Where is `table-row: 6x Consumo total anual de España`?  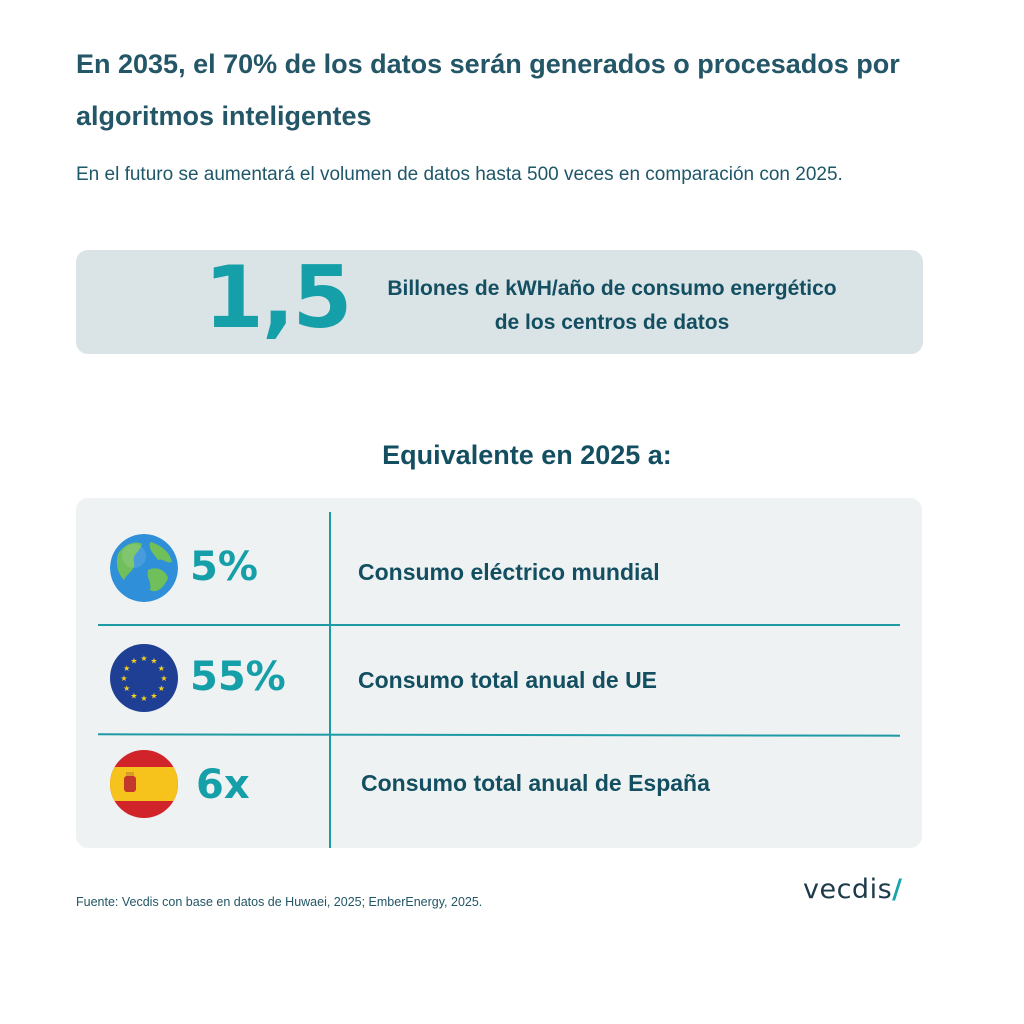
table-row: 6x Consumo total anual de España is located at coordinates (499, 773).